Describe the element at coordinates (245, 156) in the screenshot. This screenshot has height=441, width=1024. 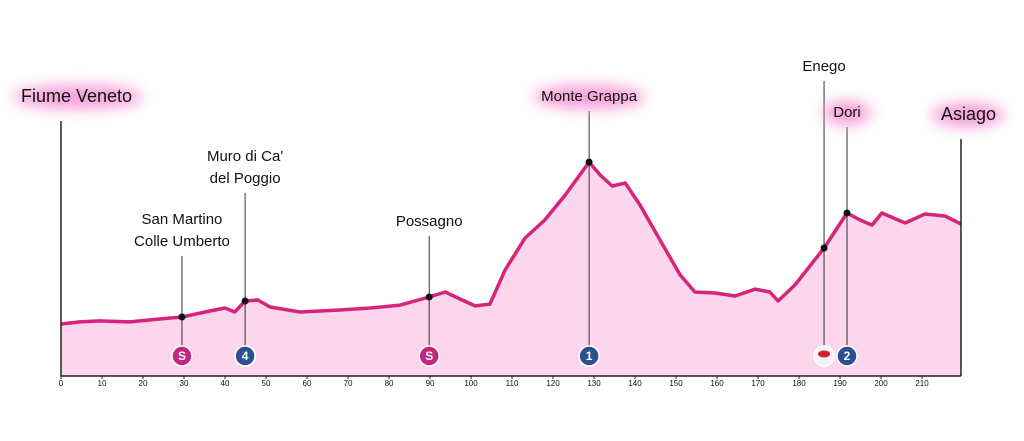
I see `point-label: Muro di Ca'` at that location.